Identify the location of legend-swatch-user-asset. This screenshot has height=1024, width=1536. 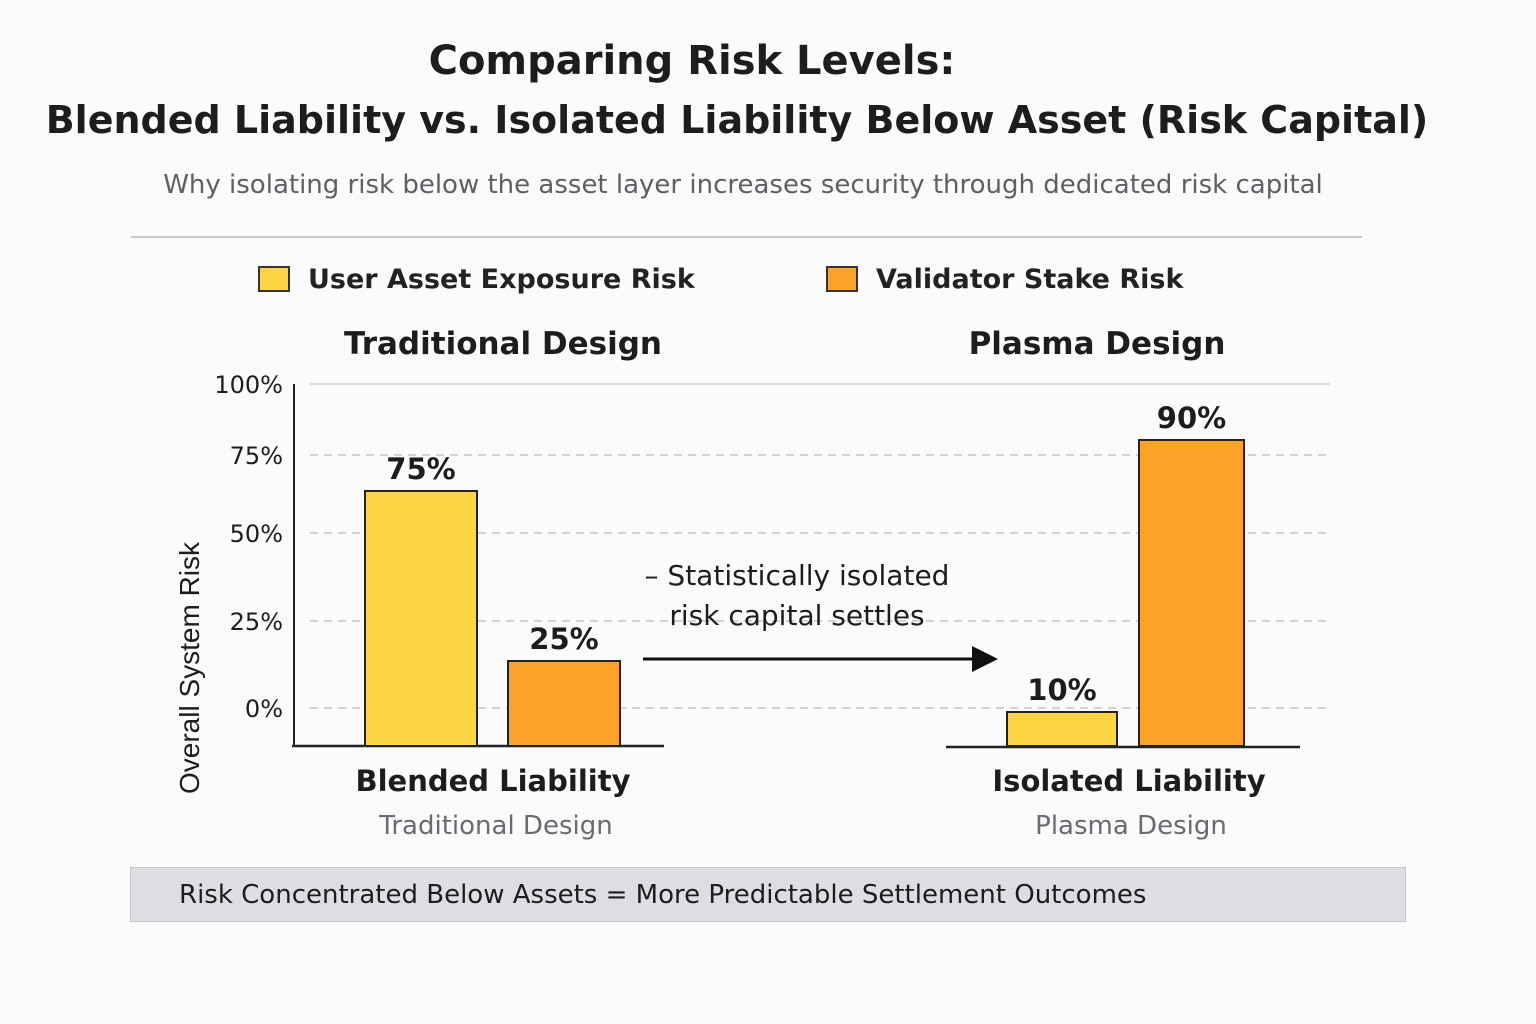
(274, 279).